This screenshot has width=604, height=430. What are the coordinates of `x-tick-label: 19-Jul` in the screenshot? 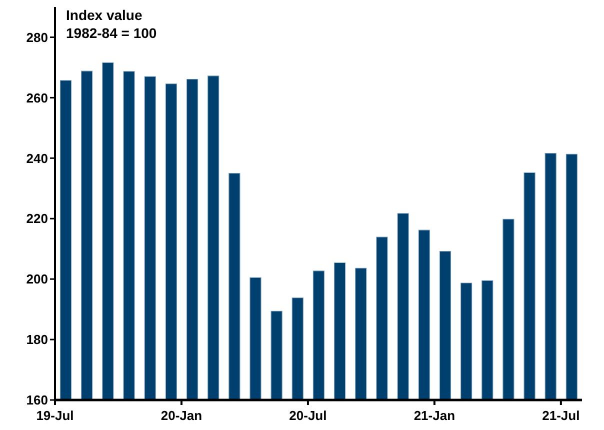 It's located at (55, 415).